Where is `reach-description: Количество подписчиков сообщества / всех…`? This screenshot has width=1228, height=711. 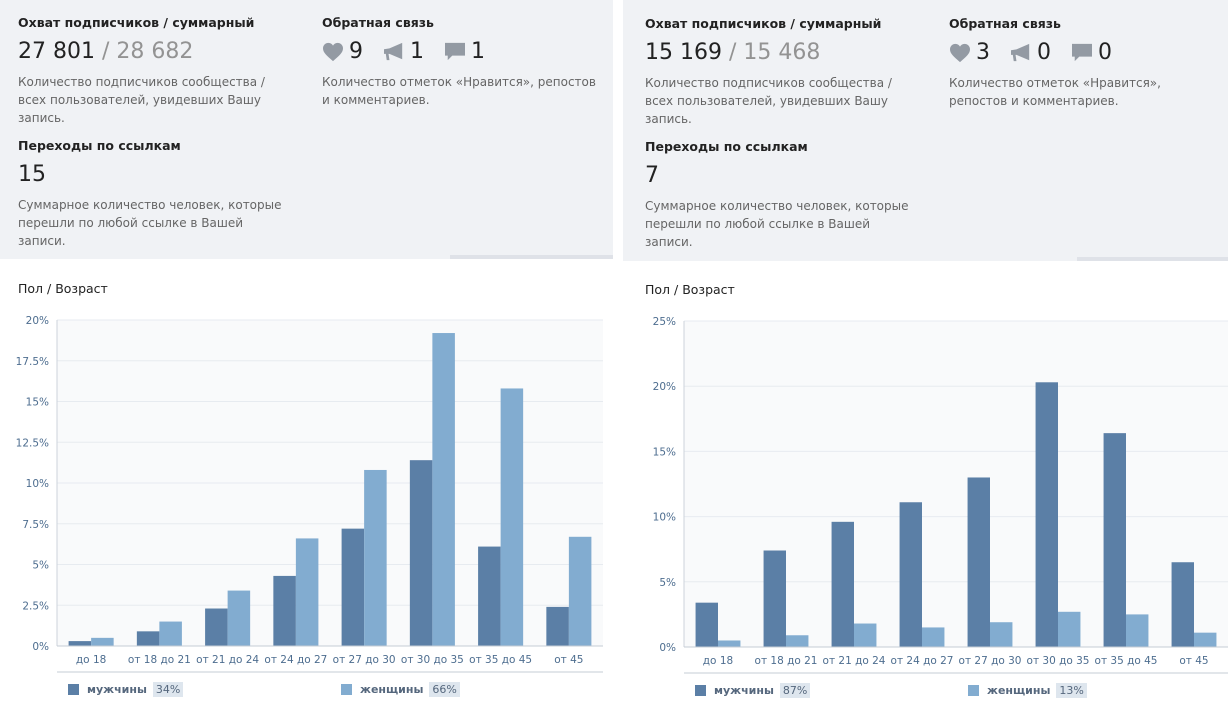 reach-description: Количество подписчиков сообщества / всех… is located at coordinates (141, 100).